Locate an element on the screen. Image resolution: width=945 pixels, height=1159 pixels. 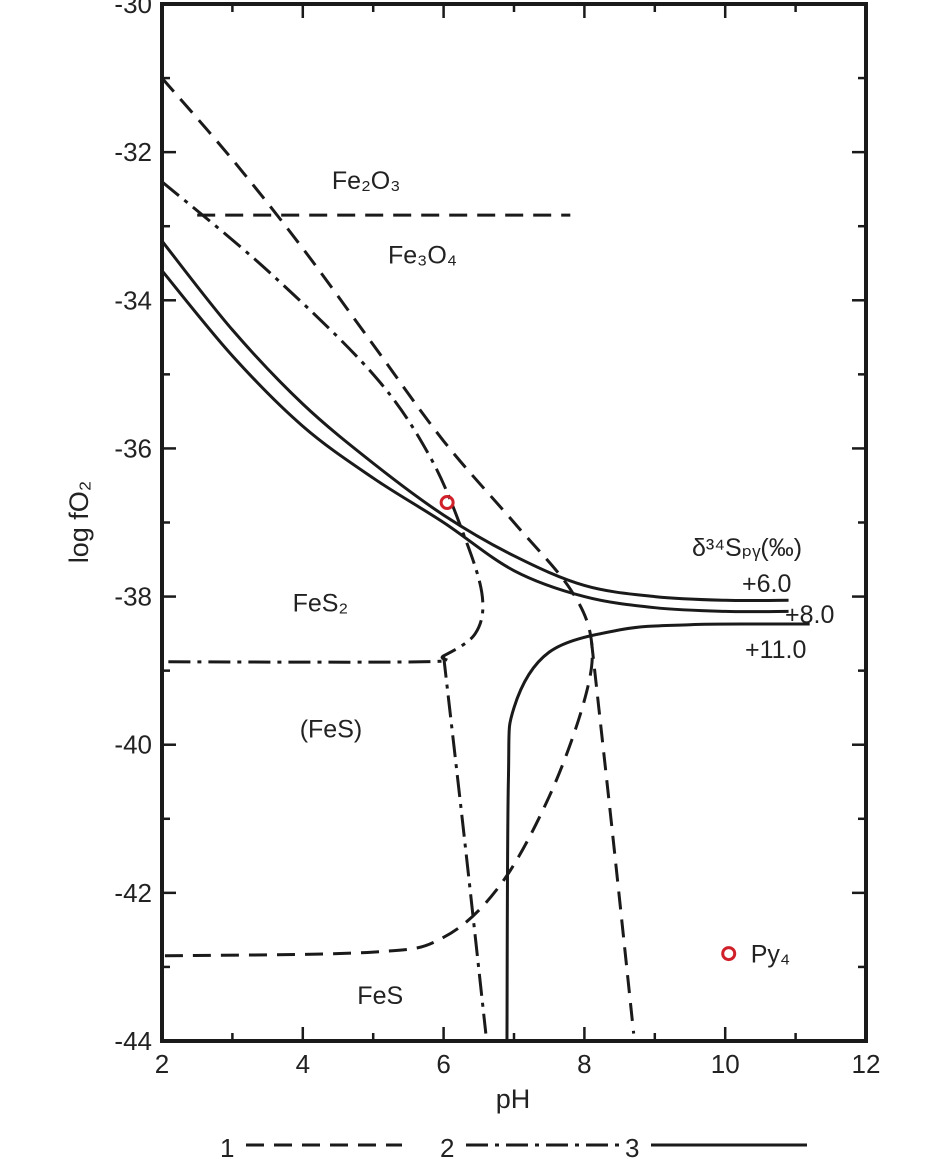
region-label: Fe₃O₄ is located at coordinates (422, 255).